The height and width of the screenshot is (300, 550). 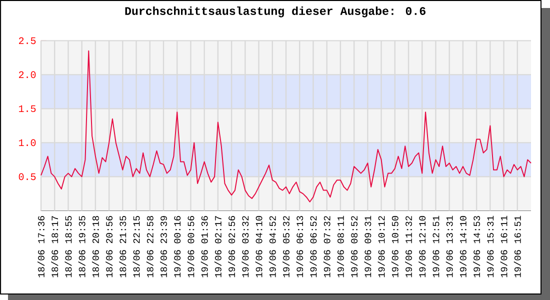 I want to click on x-tick-label: 19/06 04:52, so click(x=272, y=247).